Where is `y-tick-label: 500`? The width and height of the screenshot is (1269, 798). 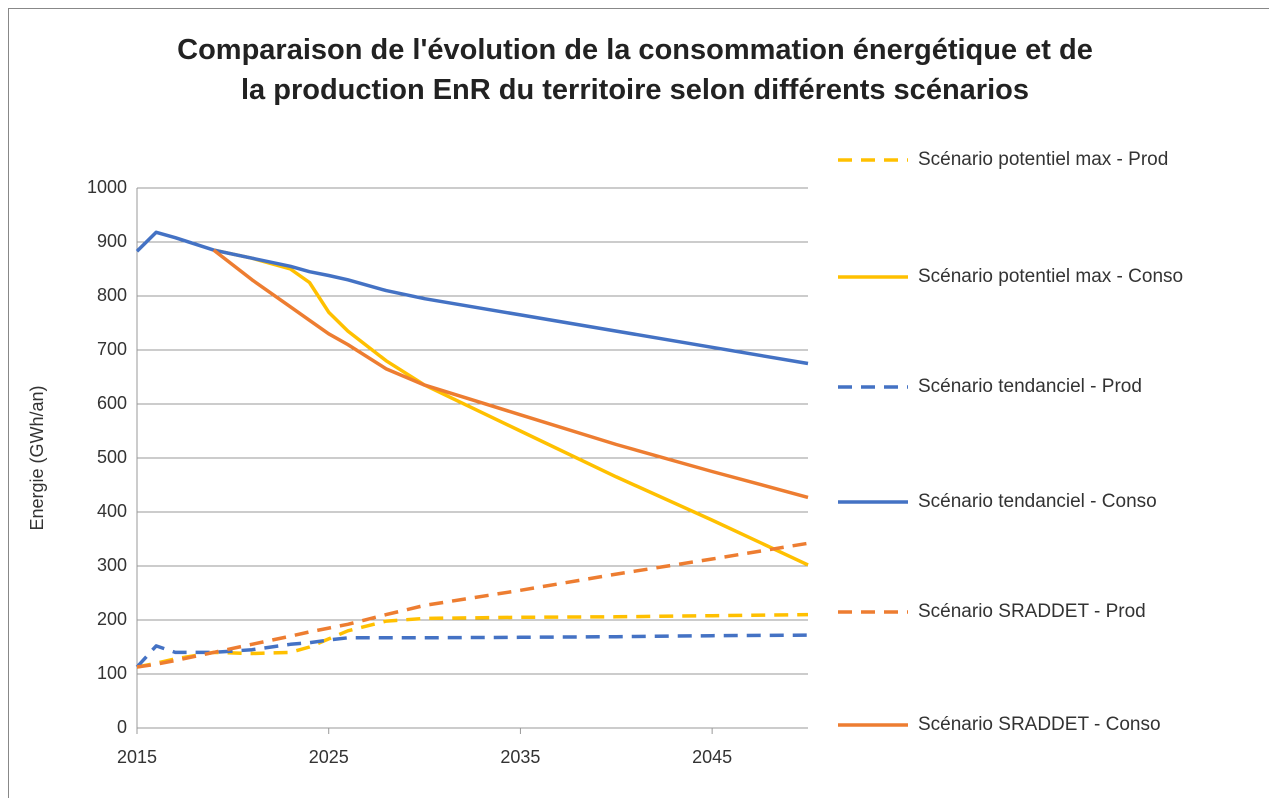 y-tick-label: 500 is located at coordinates (112, 457).